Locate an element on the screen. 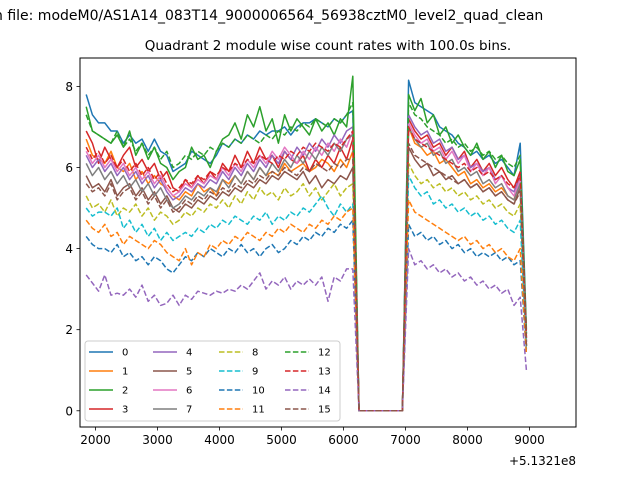  x-tick-label: 4000 is located at coordinates (219, 440).